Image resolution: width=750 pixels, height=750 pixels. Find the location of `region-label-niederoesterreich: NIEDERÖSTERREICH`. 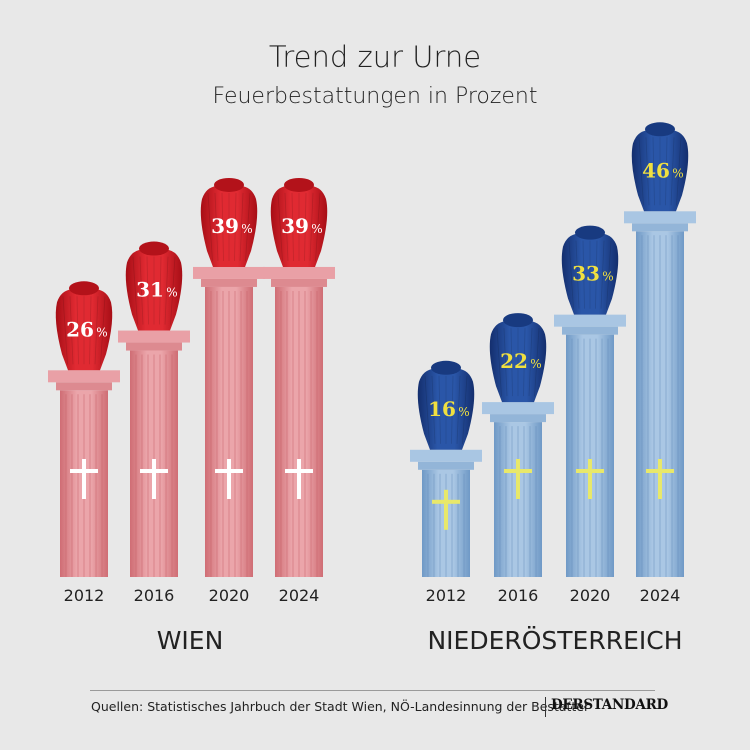

region-label-niederoesterreich: NIEDERÖSTERREICH is located at coordinates (555, 640).